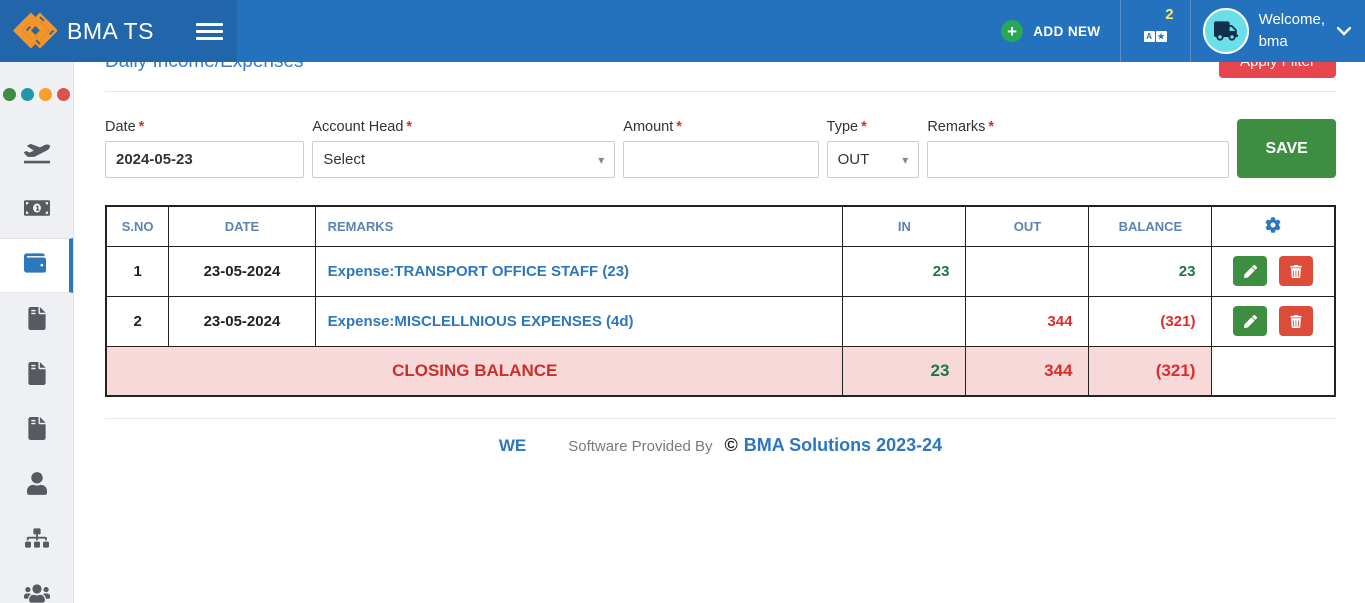  What do you see at coordinates (579, 321) in the screenshot?
I see `cell-remarks: Expense:MISCLELLNIOUS EXPENSES (4d)` at bounding box center [579, 321].